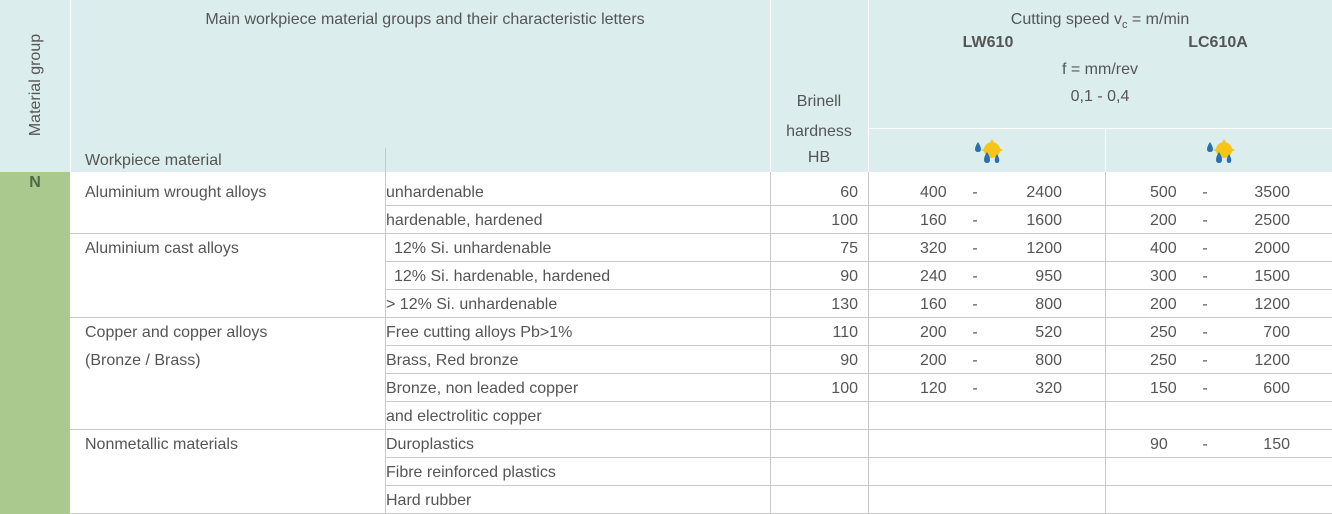 The height and width of the screenshot is (514, 1332). What do you see at coordinates (1272, 192) in the screenshot?
I see `speed-to: 3500` at bounding box center [1272, 192].